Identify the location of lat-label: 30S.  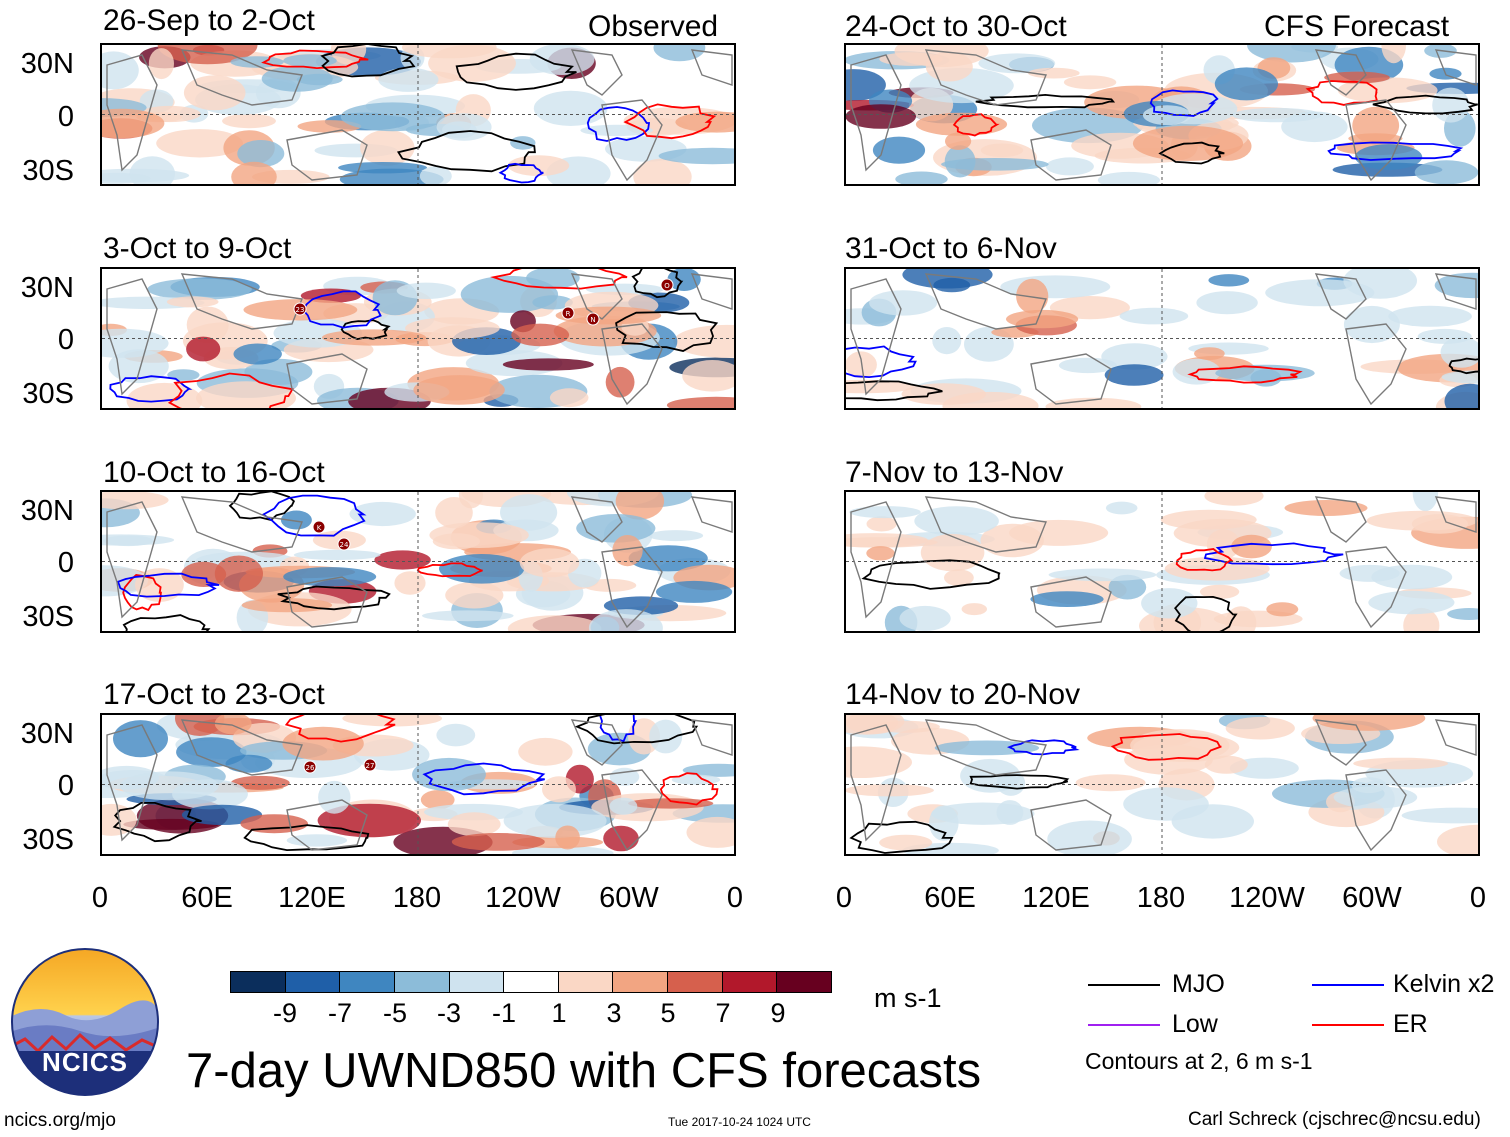
(48, 394).